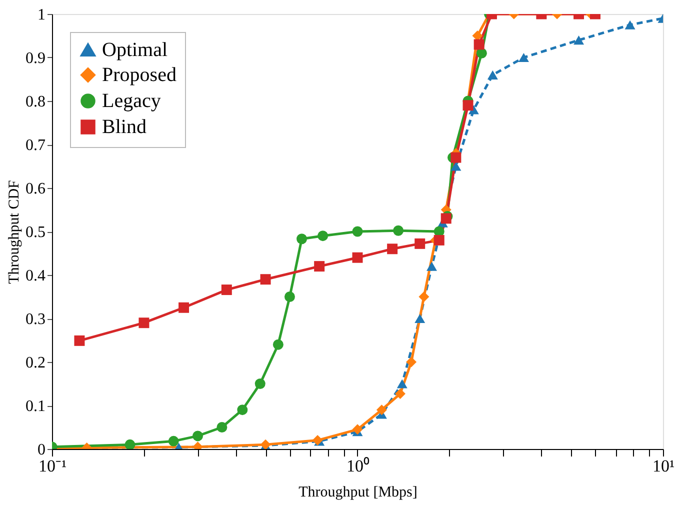 Image resolution: width=681 pixels, height=505 pixels. I want to click on y-tick-label: 0.8, so click(36, 102).